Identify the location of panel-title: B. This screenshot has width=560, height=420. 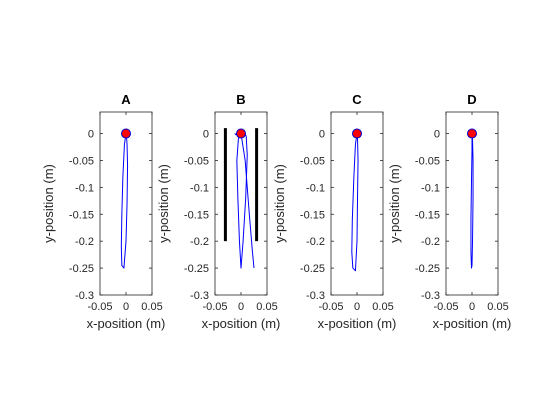
(240, 99).